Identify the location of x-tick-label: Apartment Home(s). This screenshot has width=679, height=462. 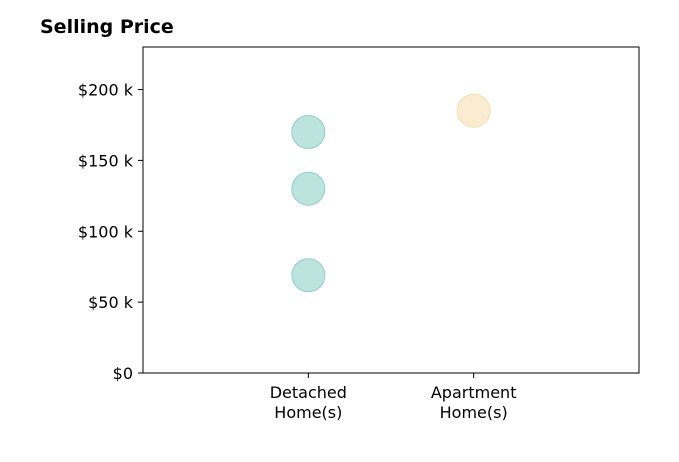
(474, 402).